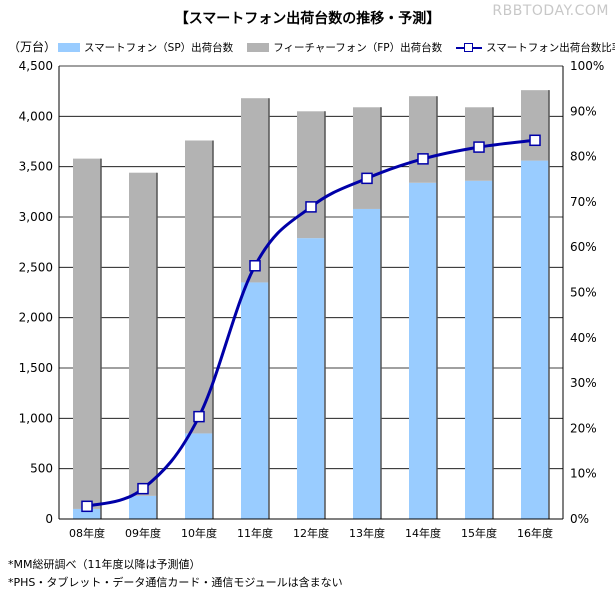 The width and height of the screenshot is (615, 605). What do you see at coordinates (104, 564) in the screenshot?
I see `footnote-source: *MM総研調べ（11年度以降は予測値）` at bounding box center [104, 564].